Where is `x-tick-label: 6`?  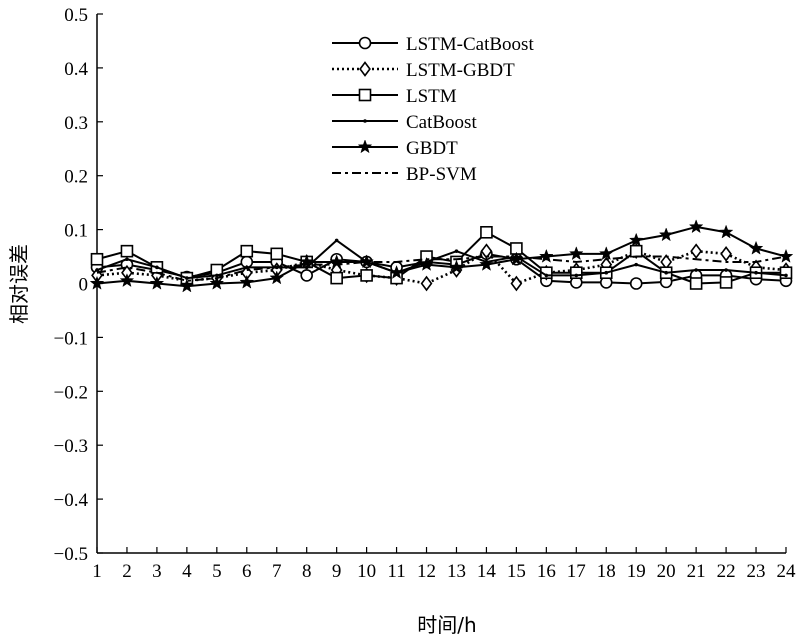 x-tick-label: 6 is located at coordinates (247, 571).